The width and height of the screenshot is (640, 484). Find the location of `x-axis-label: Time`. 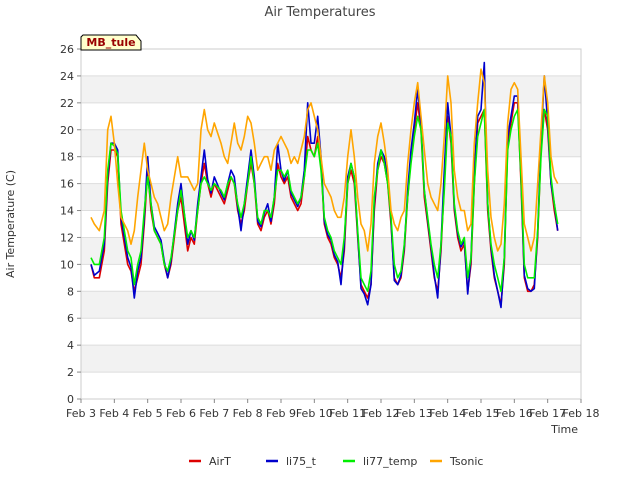

x-axis-label: Time is located at coordinates (564, 429).